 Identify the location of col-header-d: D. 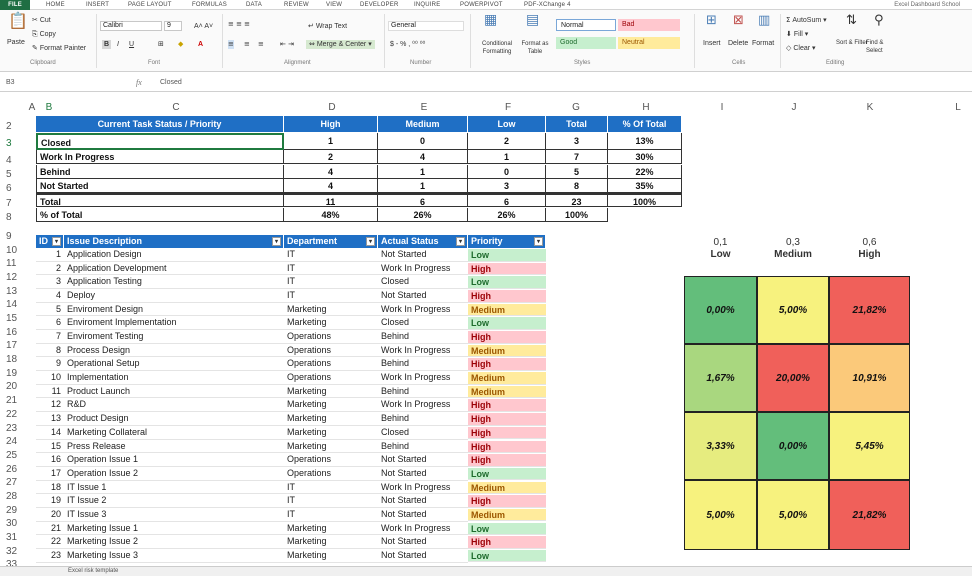
(332, 107).